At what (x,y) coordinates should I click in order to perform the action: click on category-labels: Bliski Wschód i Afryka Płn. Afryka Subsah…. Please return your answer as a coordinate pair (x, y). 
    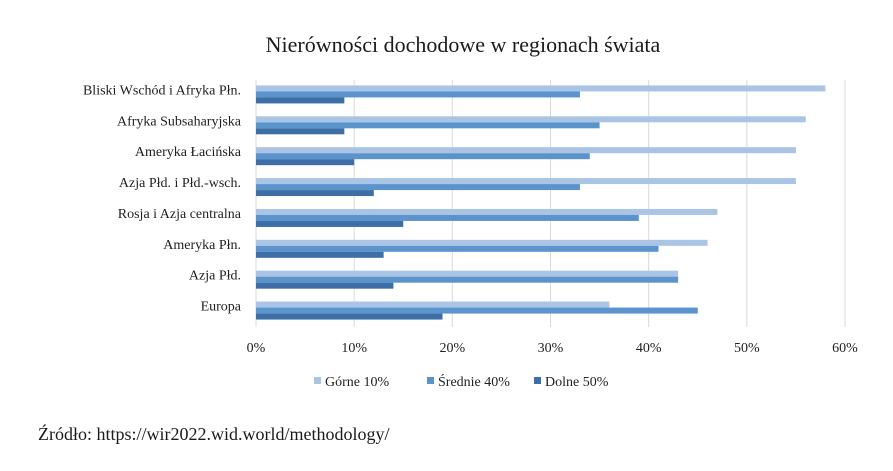
    Looking at the image, I should click on (162, 198).